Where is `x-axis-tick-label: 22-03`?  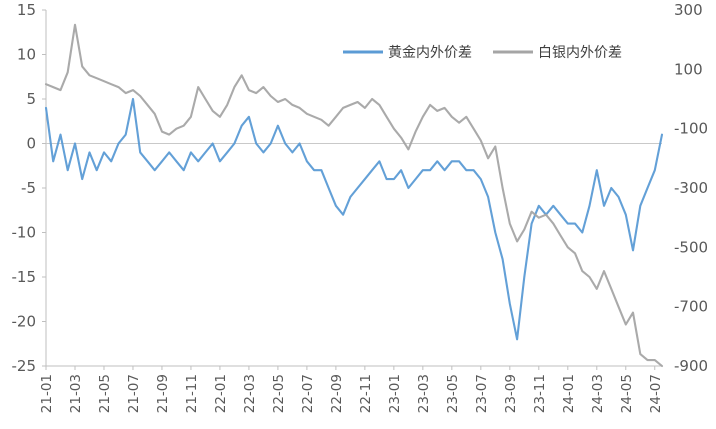 x-axis-tick-label: 22-03 is located at coordinates (250, 393).